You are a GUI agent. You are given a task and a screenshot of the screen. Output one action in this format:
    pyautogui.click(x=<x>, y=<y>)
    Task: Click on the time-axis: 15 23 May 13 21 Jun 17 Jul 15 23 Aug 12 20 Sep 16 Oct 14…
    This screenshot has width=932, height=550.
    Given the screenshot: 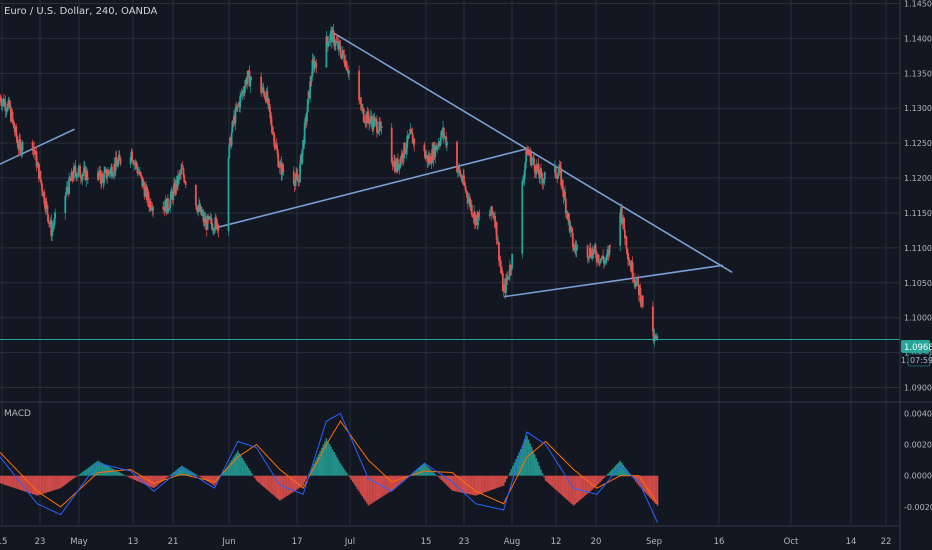 What is the action you would take?
    pyautogui.click(x=445, y=542)
    